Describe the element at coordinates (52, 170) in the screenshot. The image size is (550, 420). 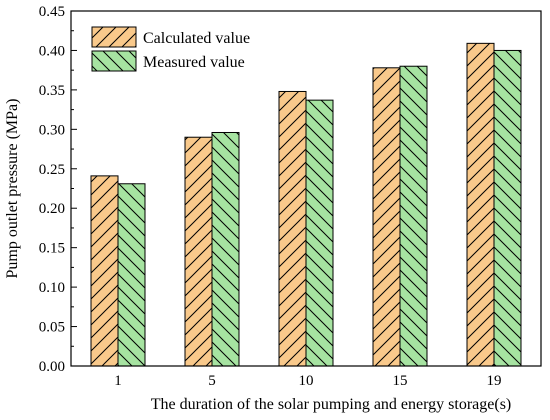
I see `y-tick-label: 0.25` at that location.